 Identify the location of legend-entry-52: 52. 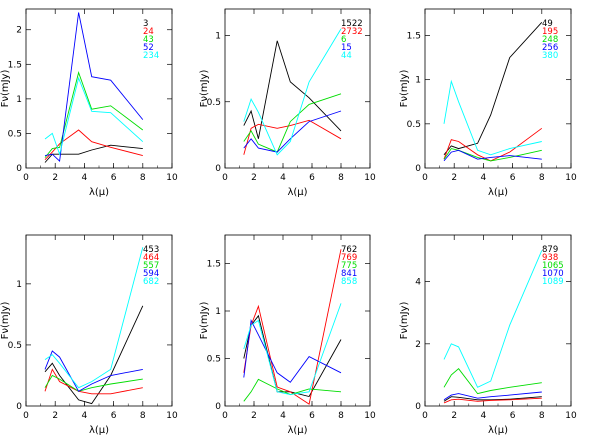
(148, 48).